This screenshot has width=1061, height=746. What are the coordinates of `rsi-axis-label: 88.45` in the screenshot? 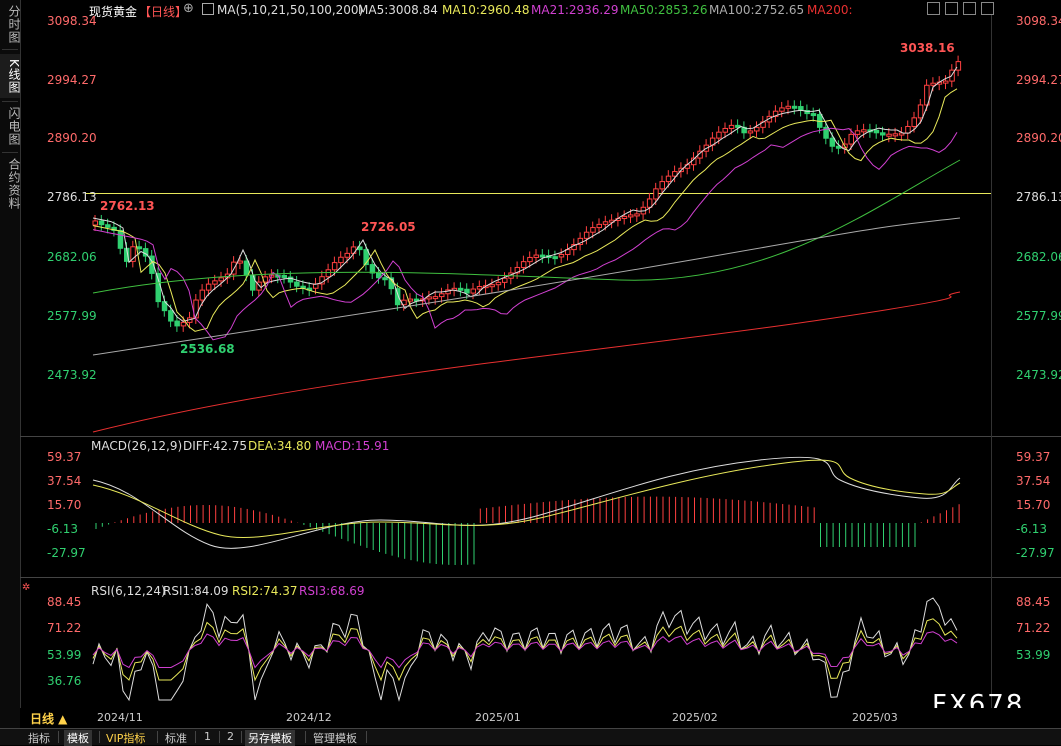 It's located at (1033, 602).